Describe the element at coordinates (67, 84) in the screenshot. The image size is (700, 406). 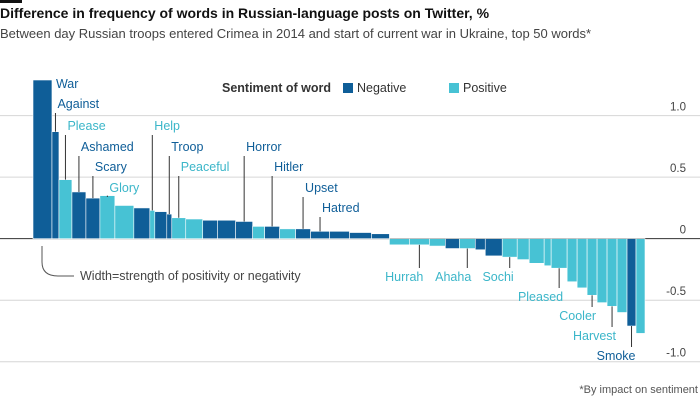
I see `bar-label: War` at that location.